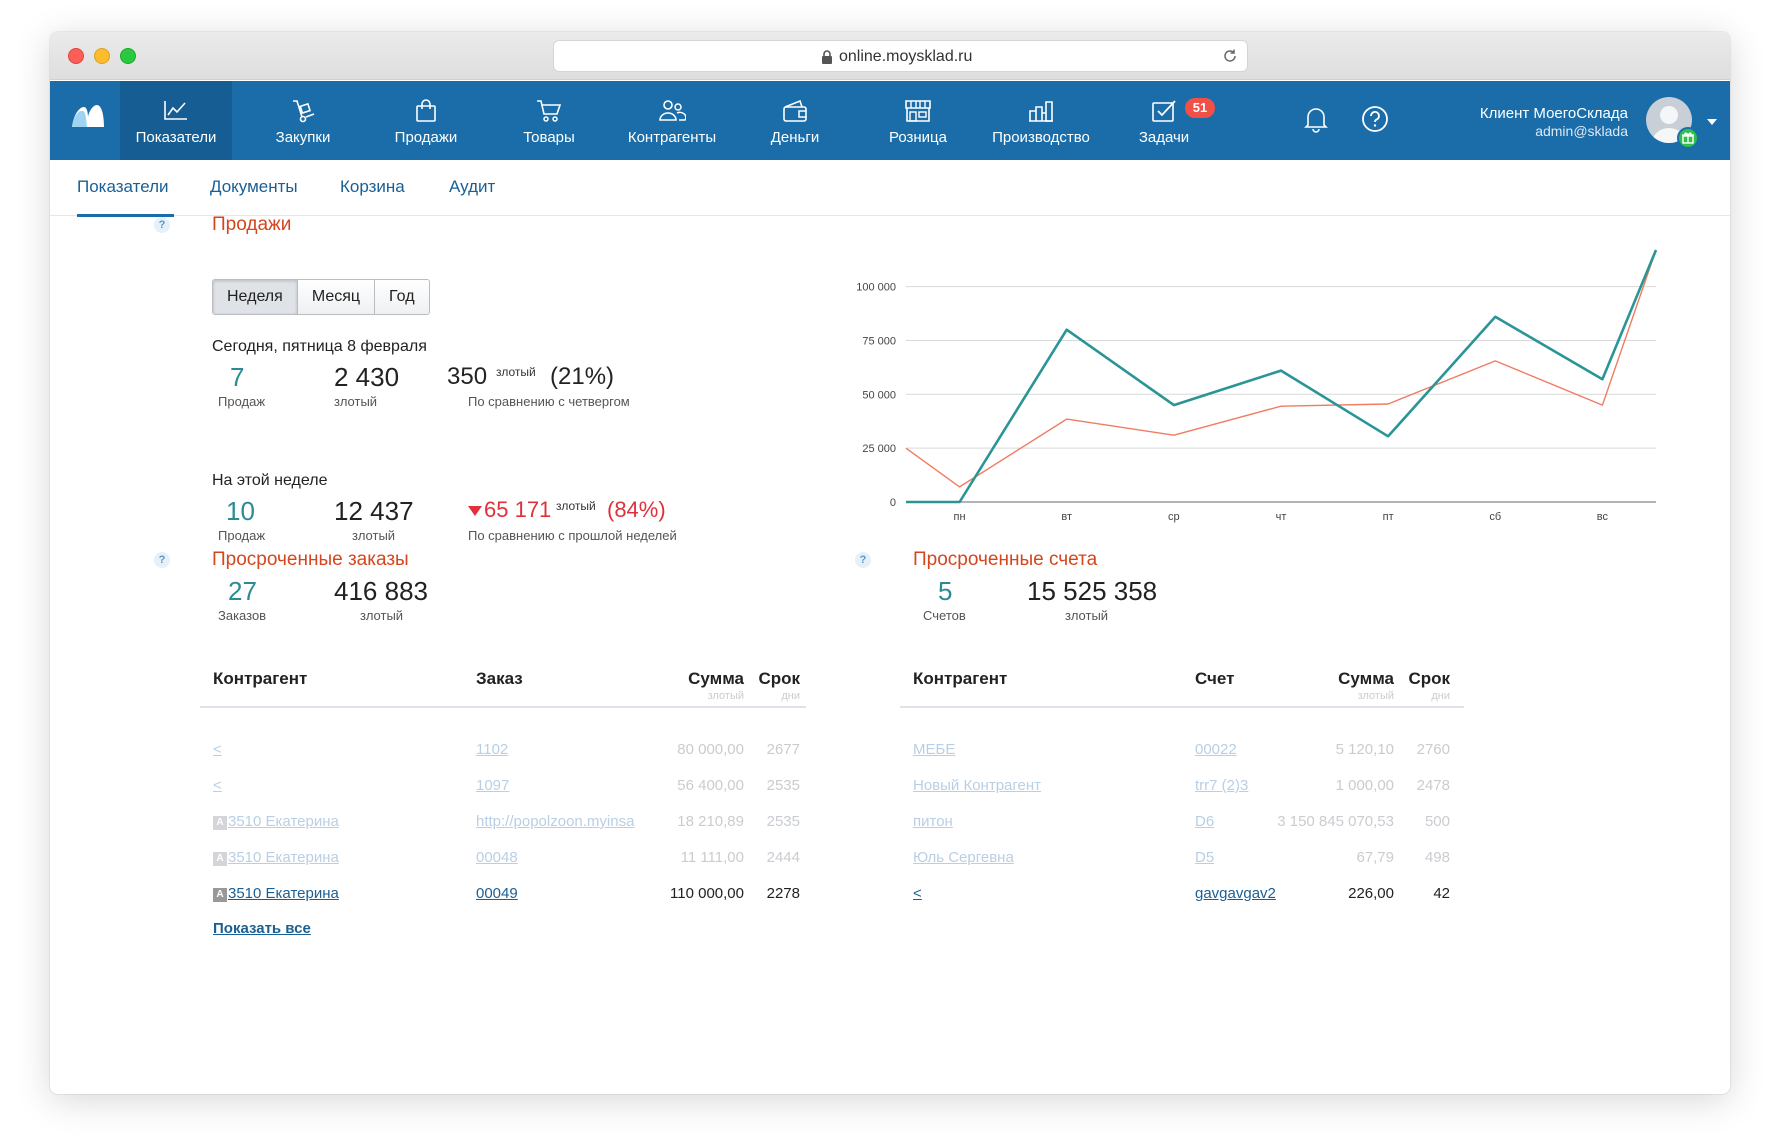  Describe the element at coordinates (1437, 821) in the screenshot. I see `row-term: 500` at that location.